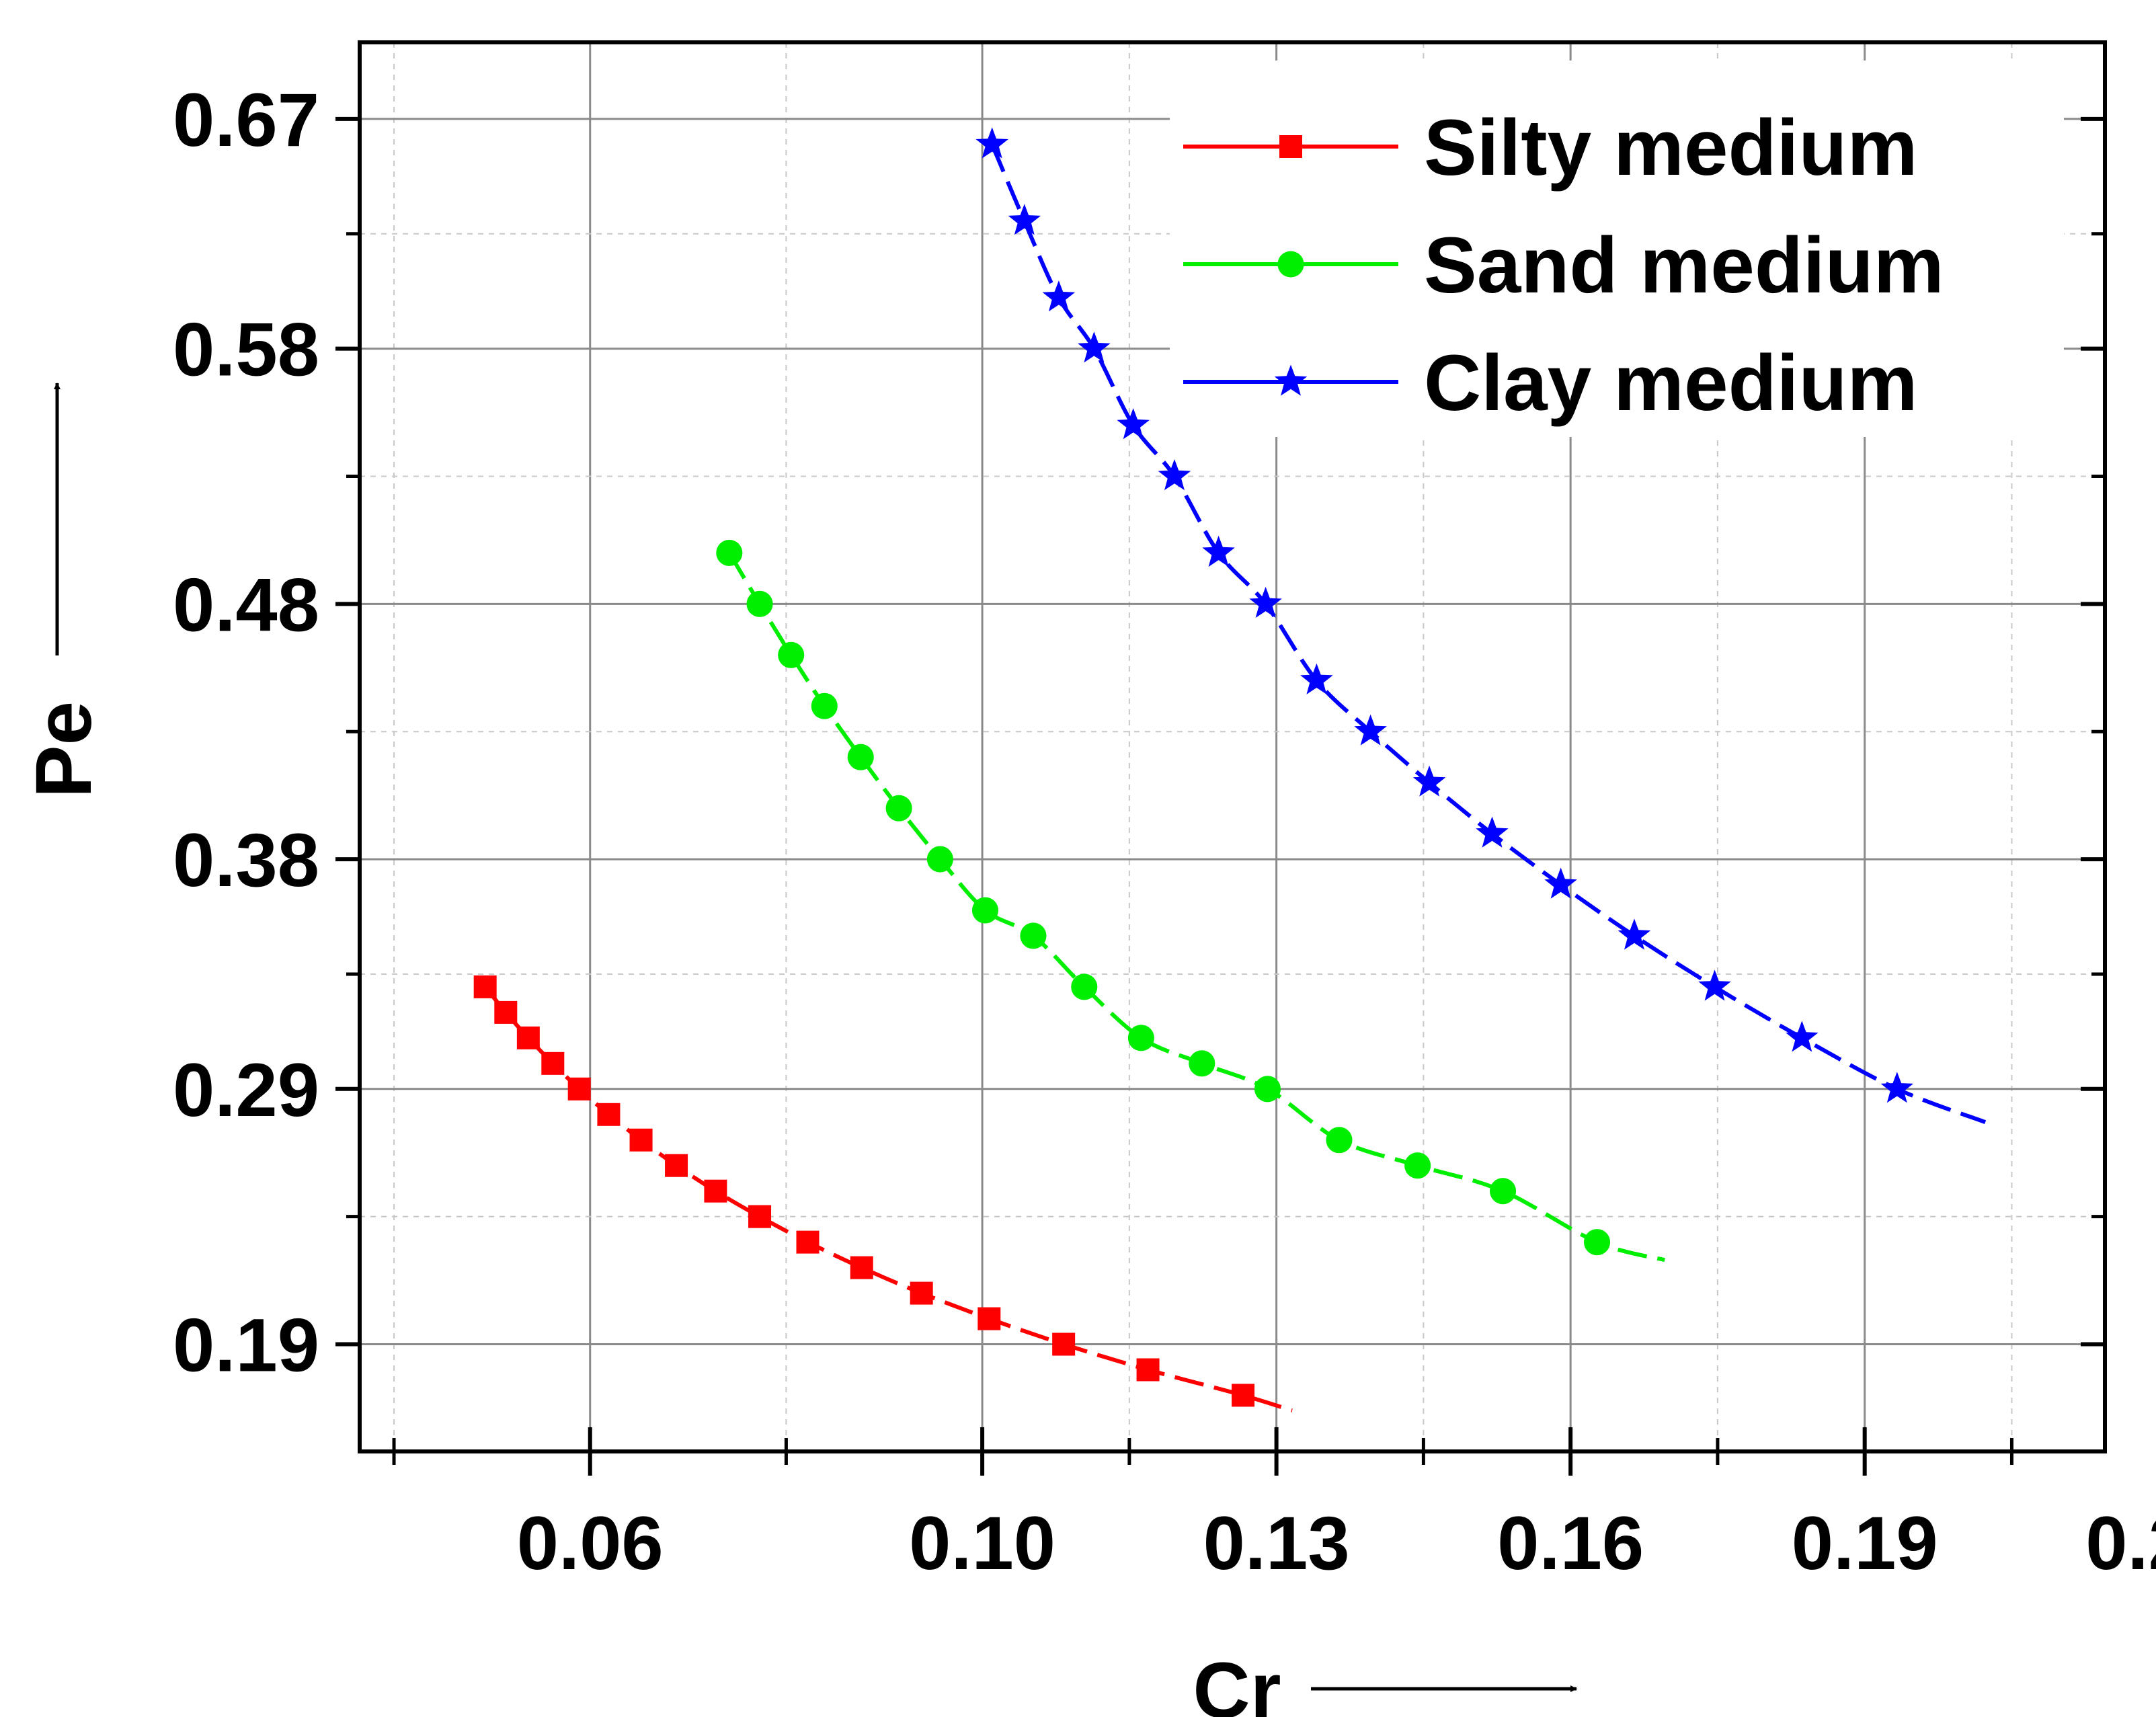 This screenshot has width=2156, height=1717. What do you see at coordinates (64, 590) in the screenshot?
I see `y-axis-title-group: Pe` at bounding box center [64, 590].